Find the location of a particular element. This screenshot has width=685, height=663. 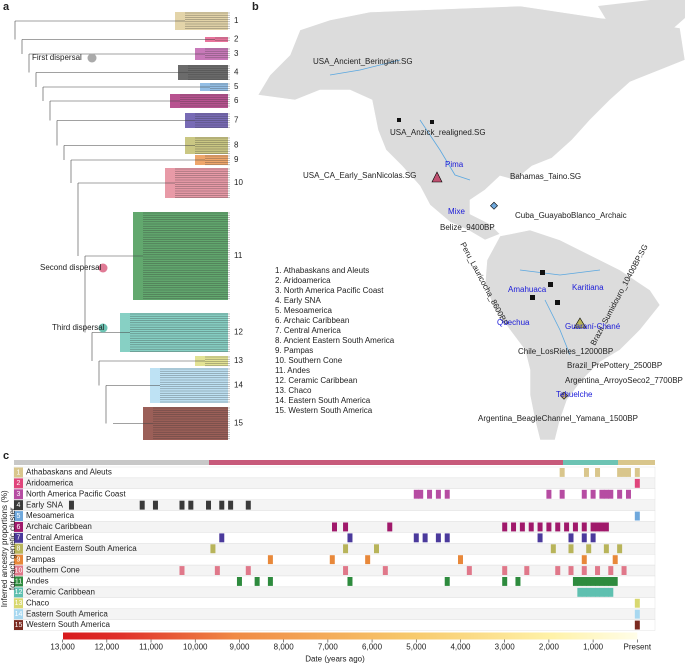

time-gradient is located at coordinates (350, 636).